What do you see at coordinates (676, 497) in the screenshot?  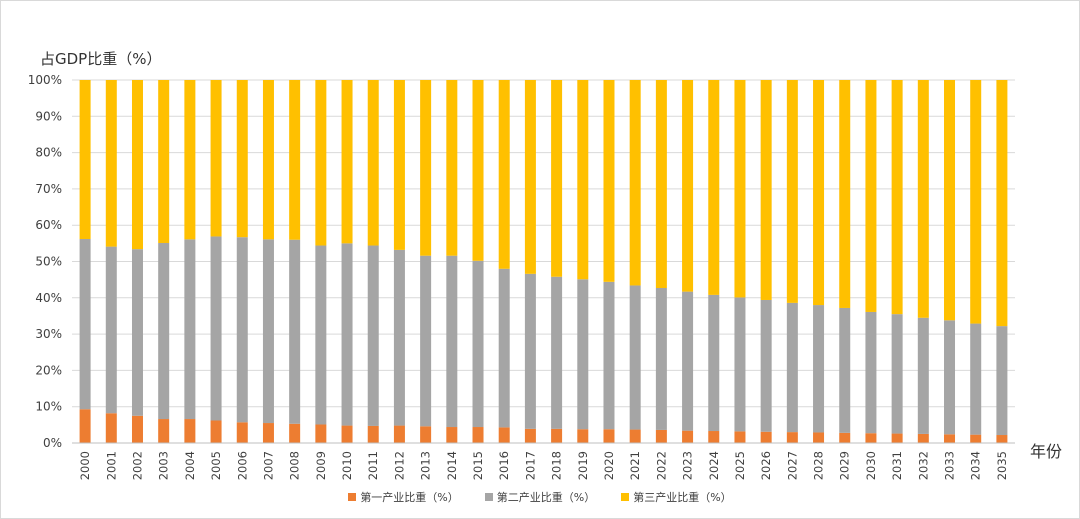 I see `legend-item-tertiary: 第三产业比重（%）` at bounding box center [676, 497].